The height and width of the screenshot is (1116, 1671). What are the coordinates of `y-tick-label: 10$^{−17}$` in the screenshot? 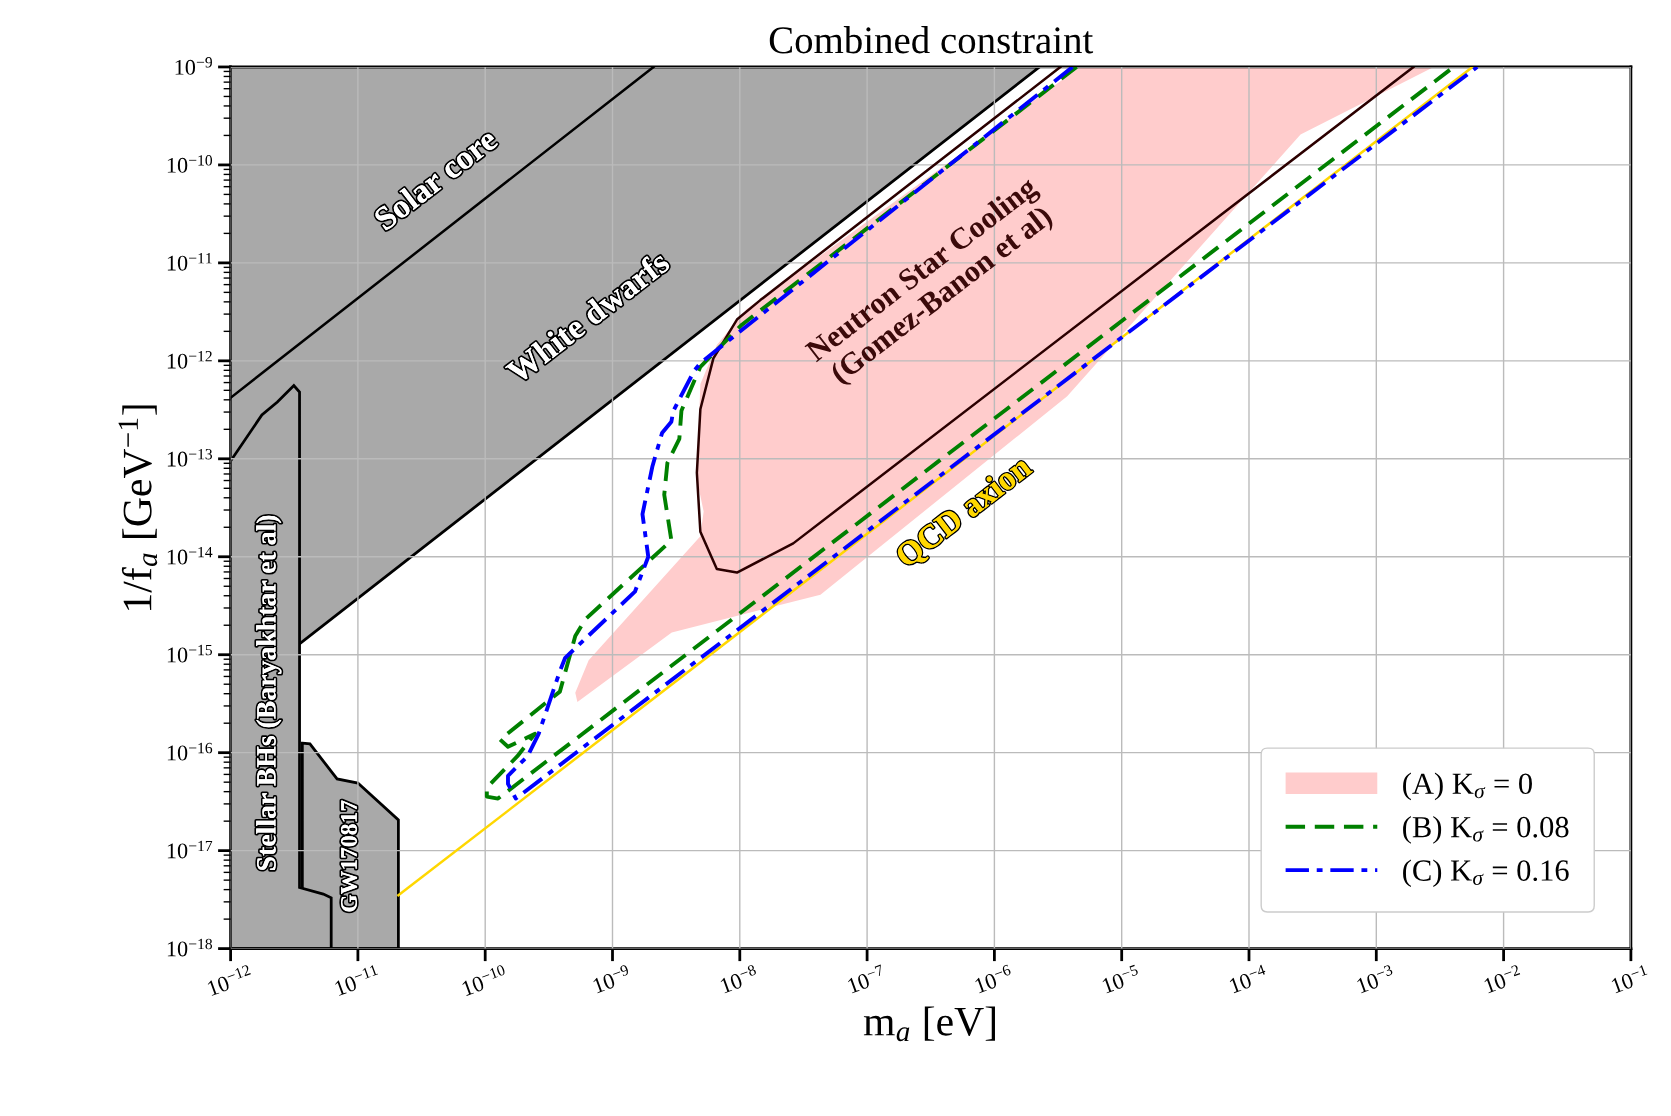 It's located at (190, 849).